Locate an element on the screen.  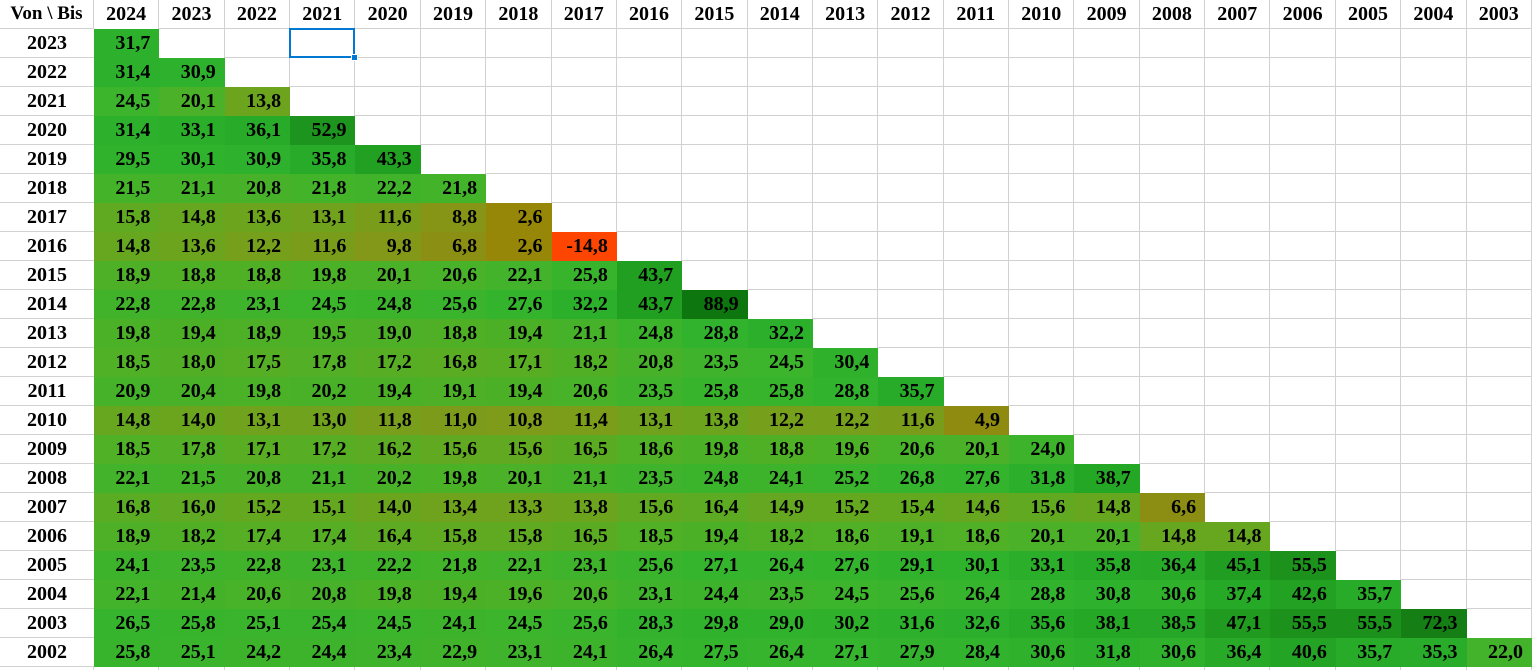
cell-2023-2024: 31,7 is located at coordinates (127, 43).